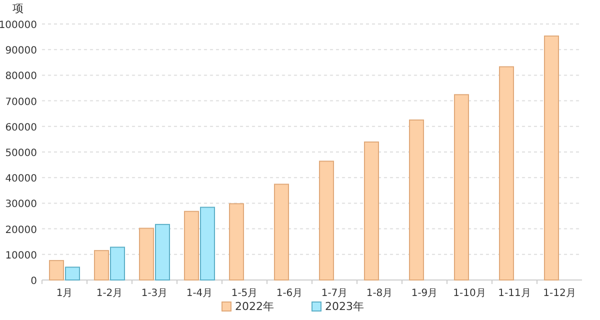  I want to click on legend-label: 2023年, so click(344, 306).